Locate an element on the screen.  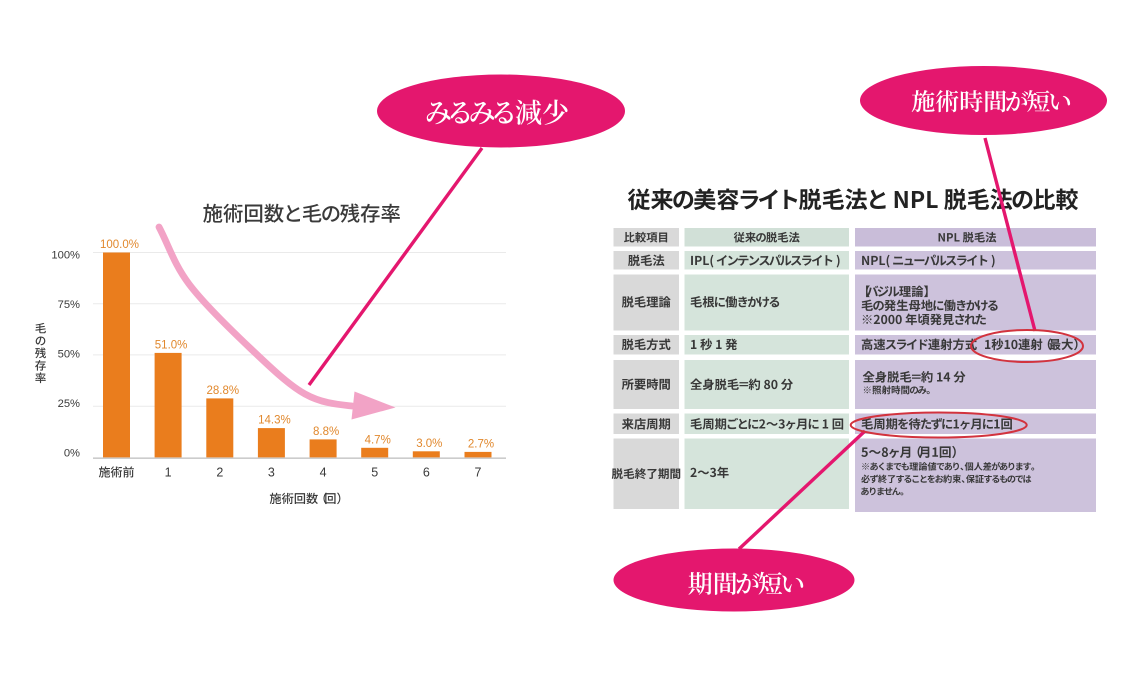
svg-text: 5 is located at coordinates (374, 473).